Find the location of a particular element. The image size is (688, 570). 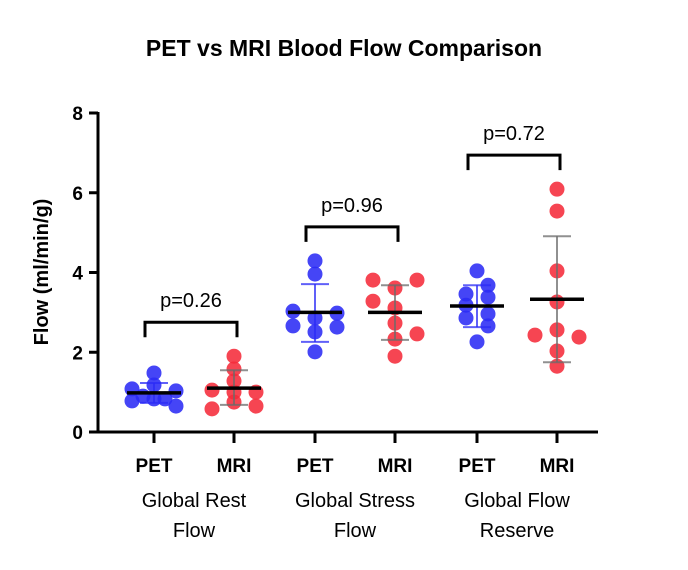

p-value-label: p=0.26 is located at coordinates (191, 301).